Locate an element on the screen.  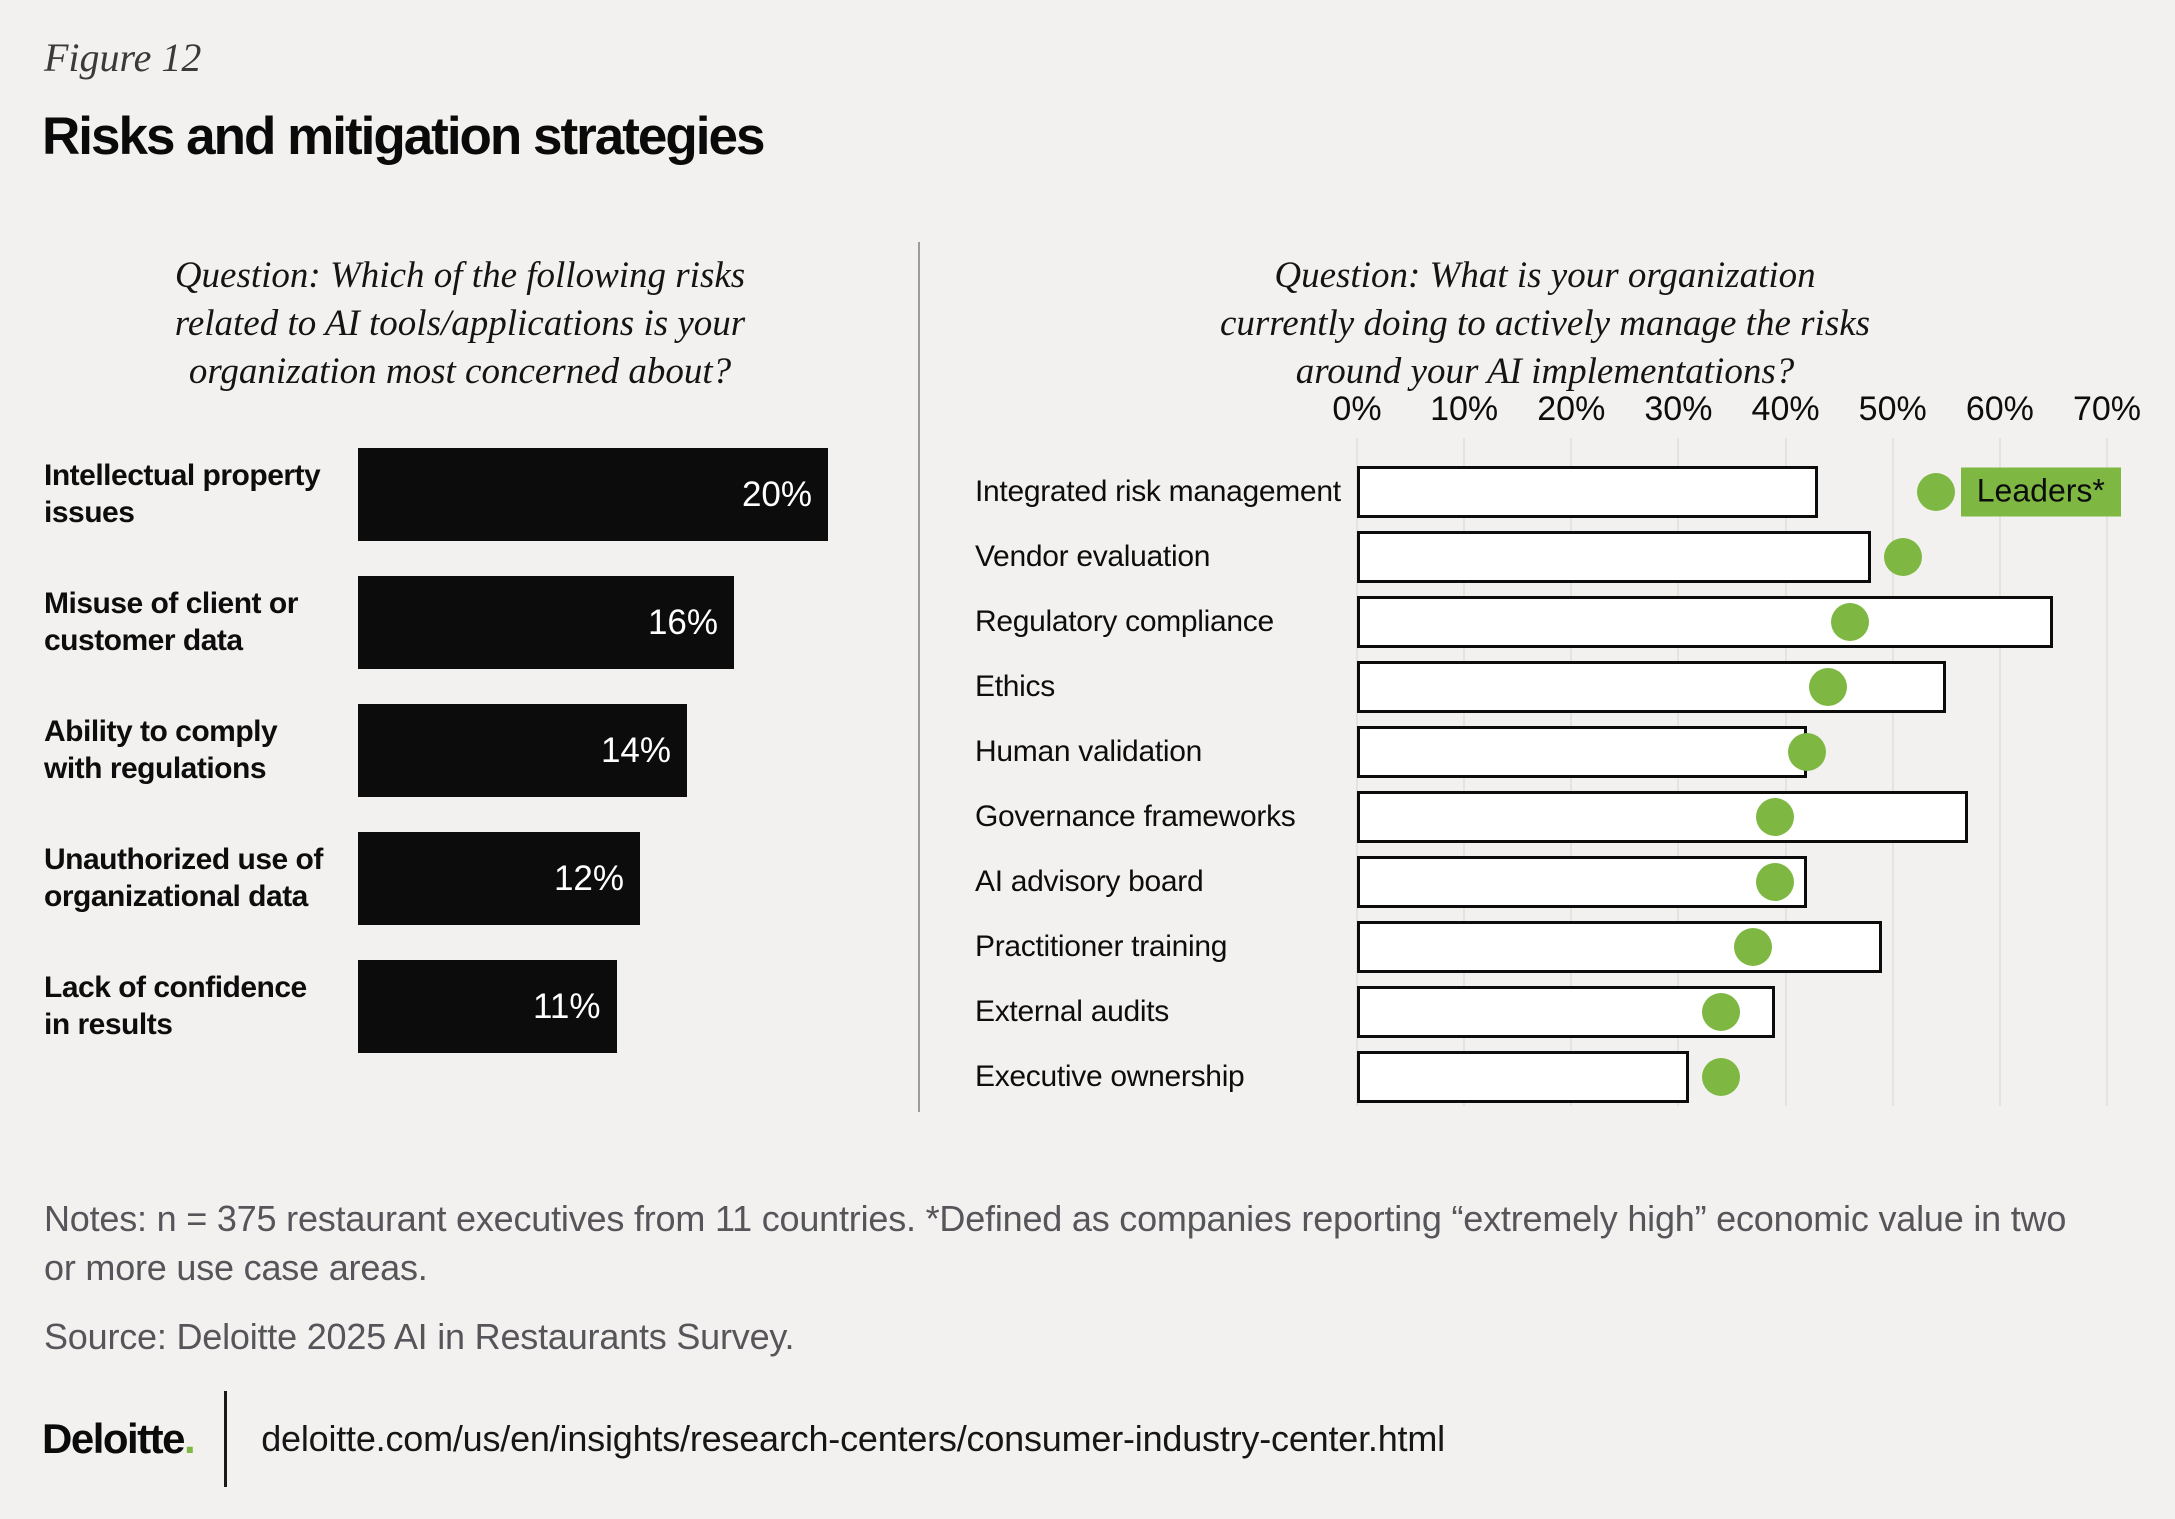
bar-track: 14% is located at coordinates (593, 750).